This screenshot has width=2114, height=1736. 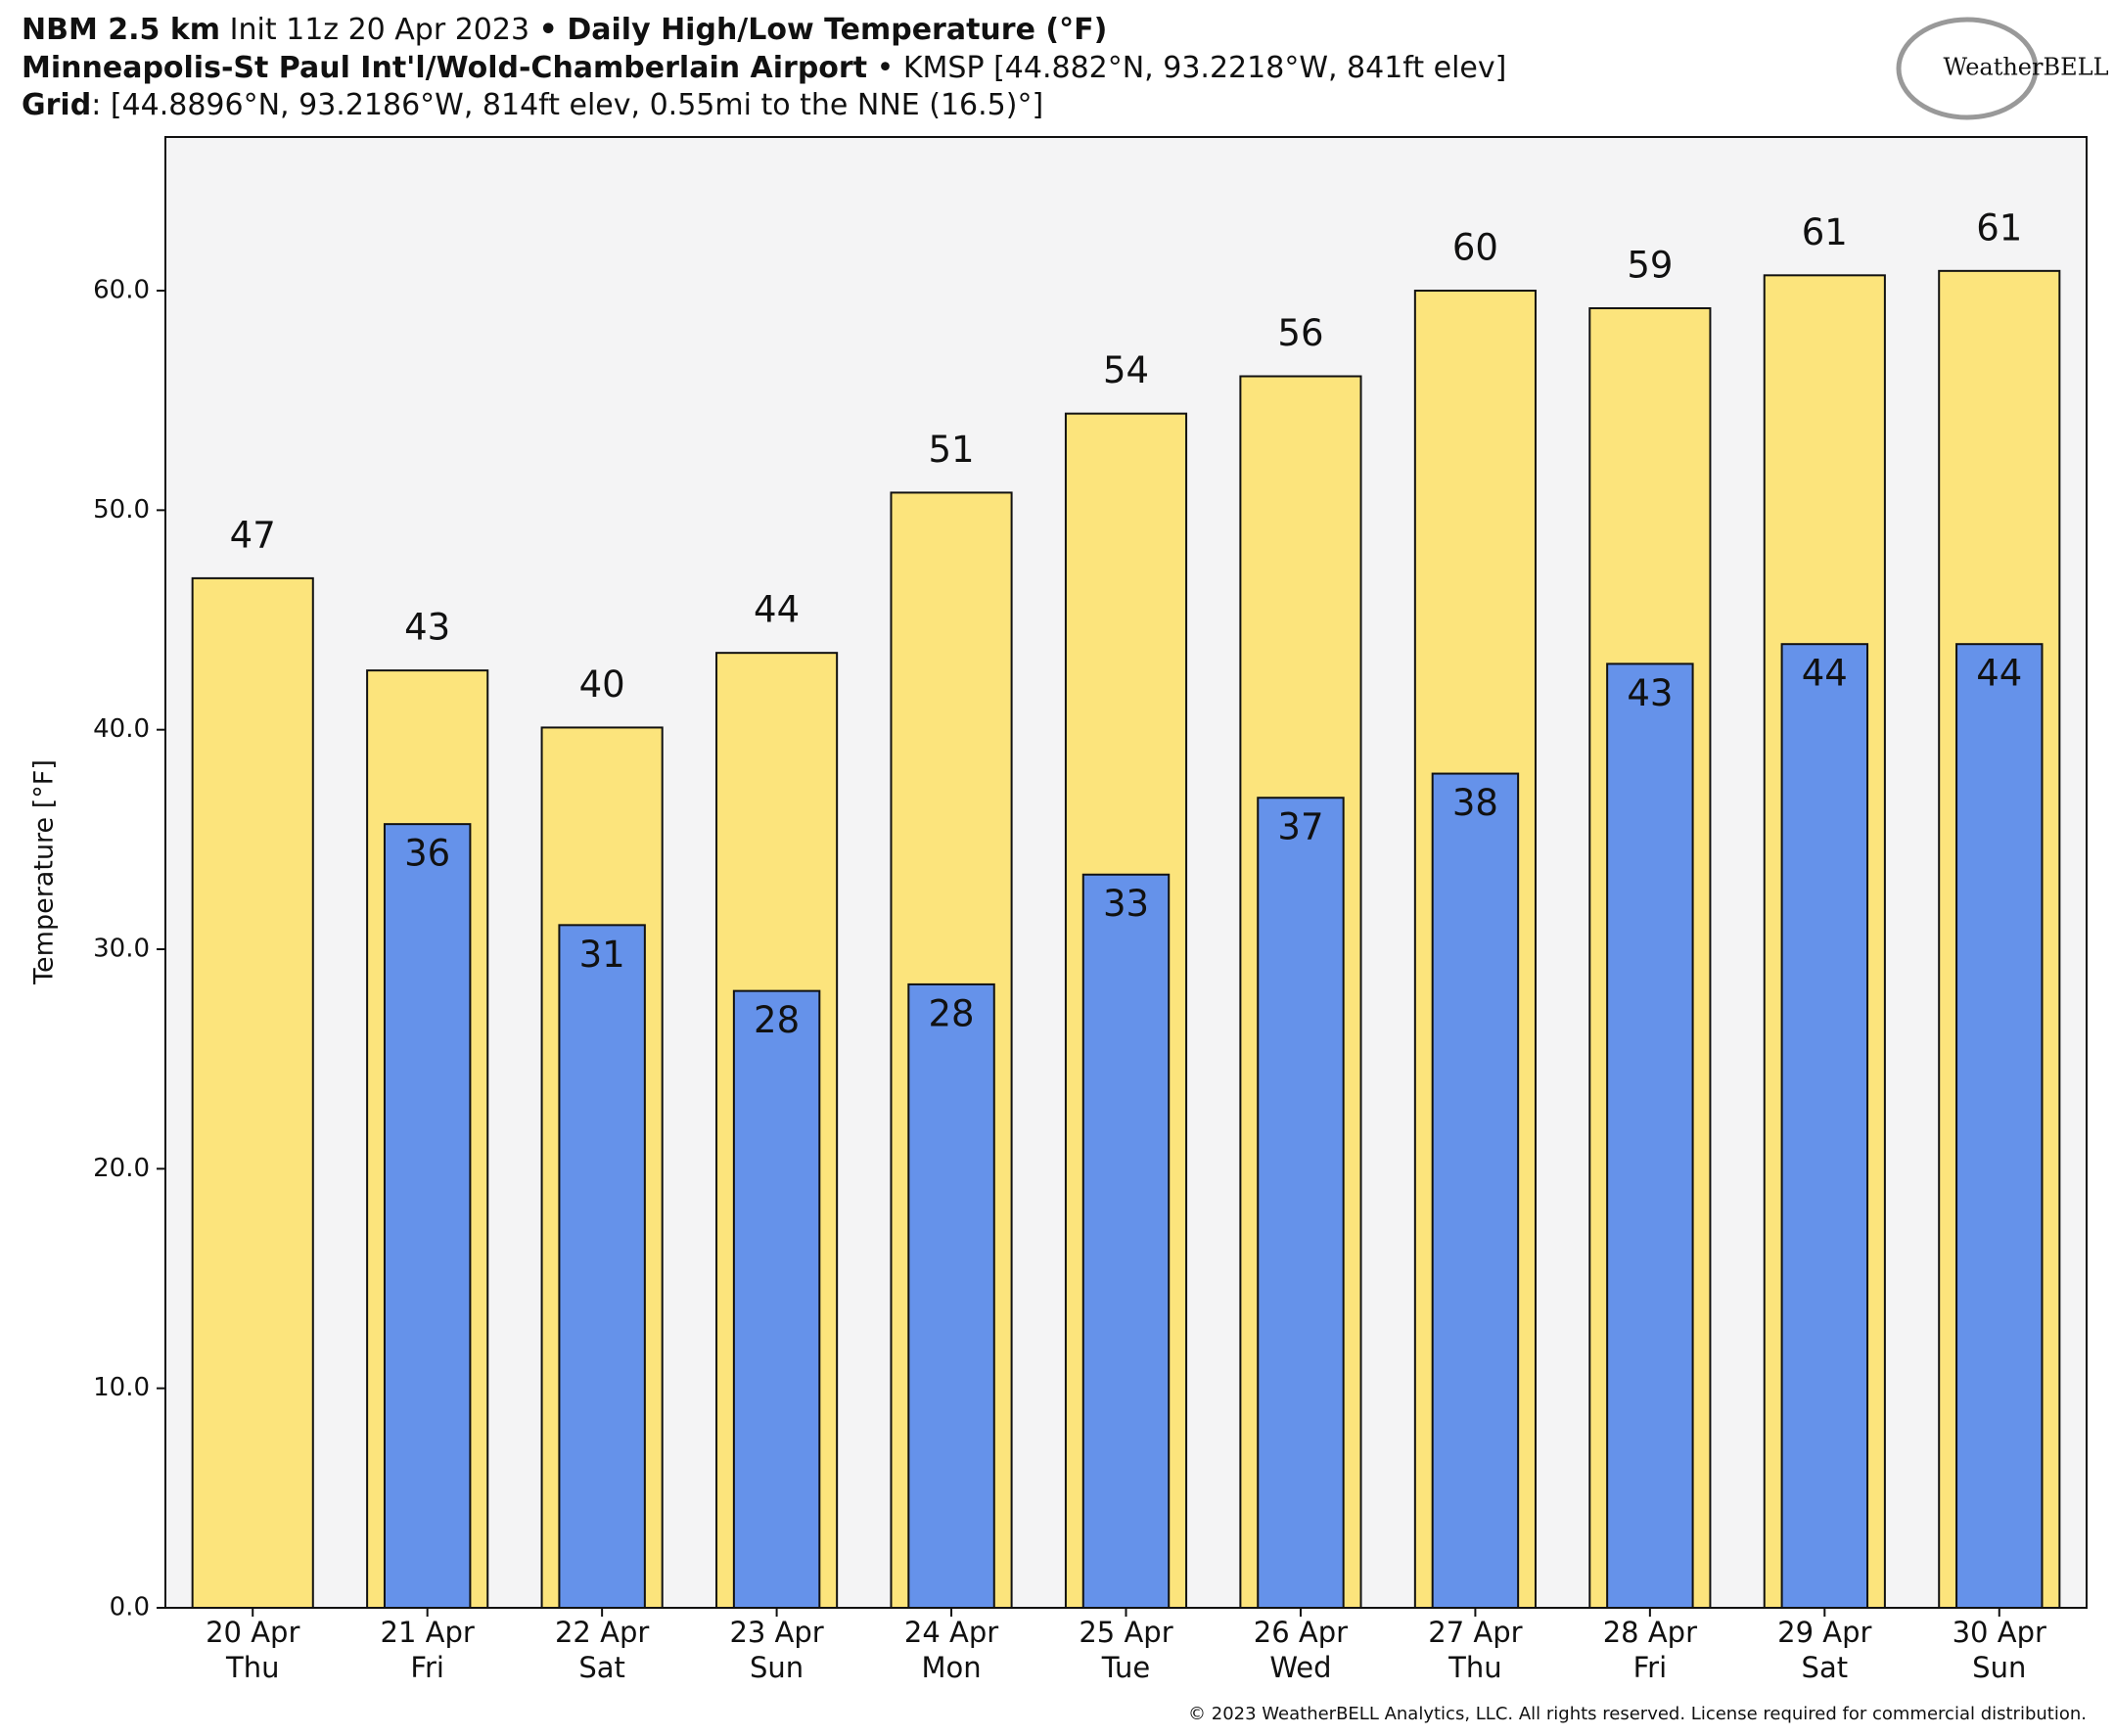 What do you see at coordinates (44, 872) in the screenshot?
I see `y-axis-label: Temperature [°F]` at bounding box center [44, 872].